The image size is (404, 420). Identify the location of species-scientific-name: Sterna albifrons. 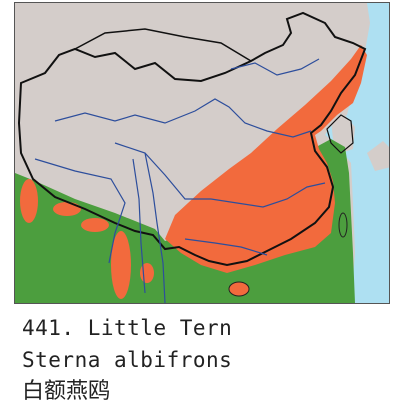
(127, 360).